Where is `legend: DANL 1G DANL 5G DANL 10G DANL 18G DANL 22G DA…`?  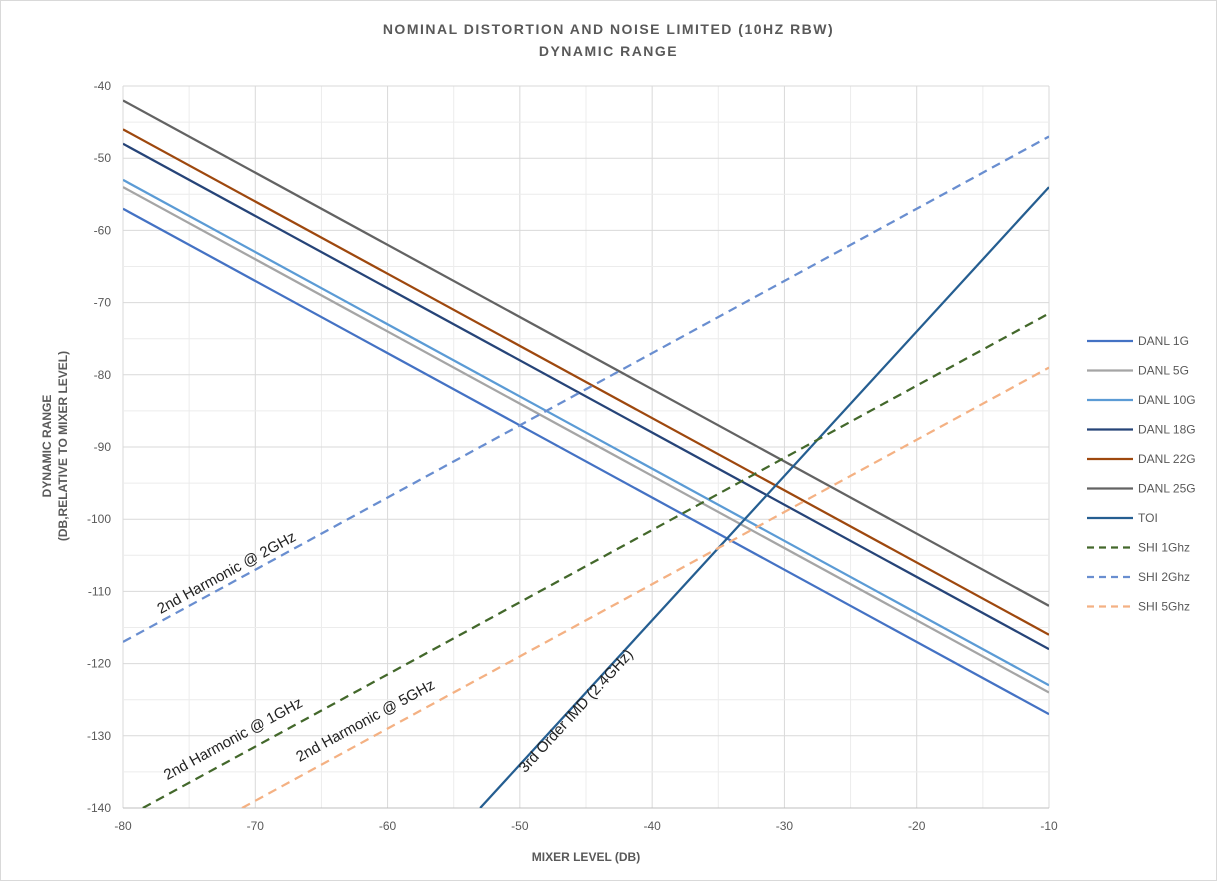
legend: DANL 1G DANL 5G DANL 10G DANL 18G DANL 22G DA… is located at coordinates (1141, 474).